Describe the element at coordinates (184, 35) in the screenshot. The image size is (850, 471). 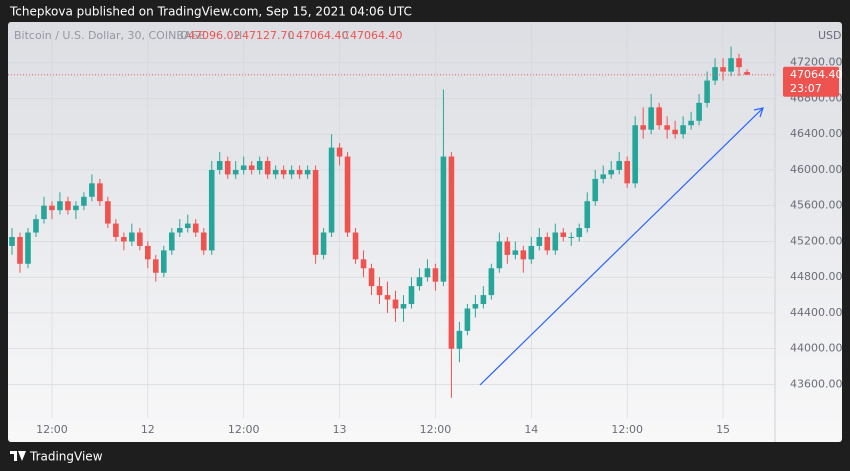
I see `ohlc-key: O` at that location.